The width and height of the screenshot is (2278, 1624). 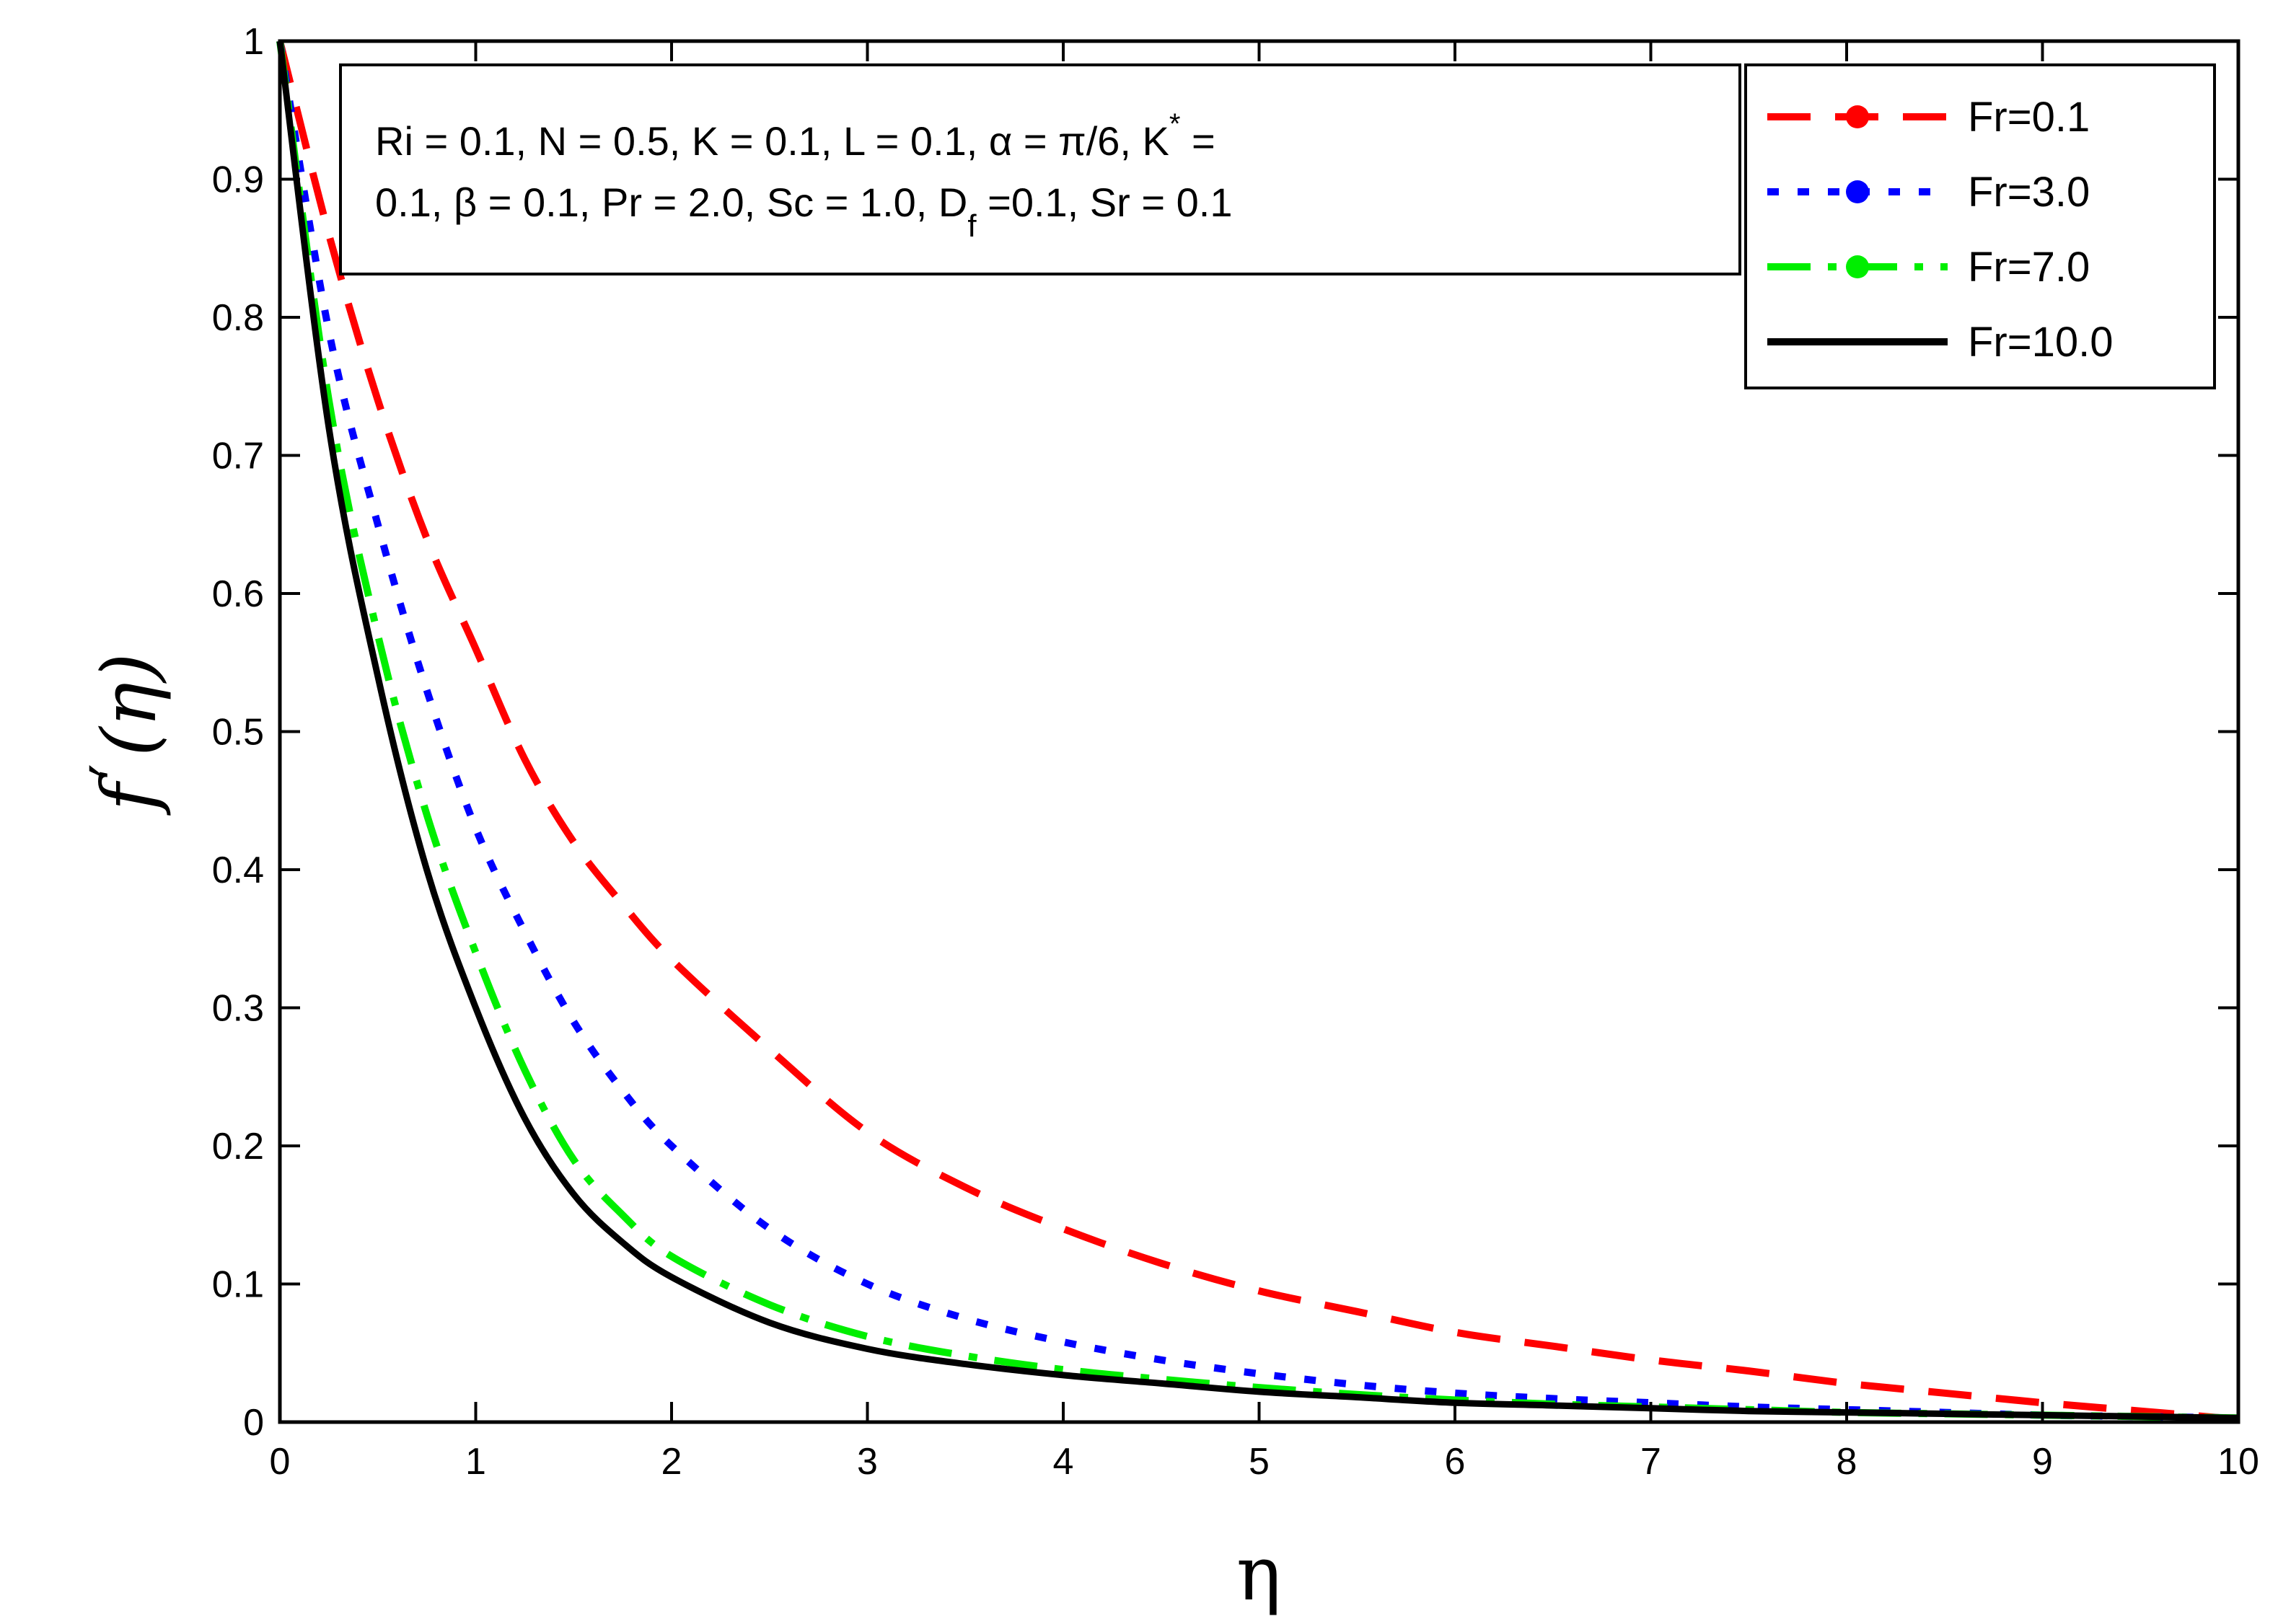 I want to click on annotation-line-2-end: =0.1, Sr = 0.1, so click(x=1105, y=202).